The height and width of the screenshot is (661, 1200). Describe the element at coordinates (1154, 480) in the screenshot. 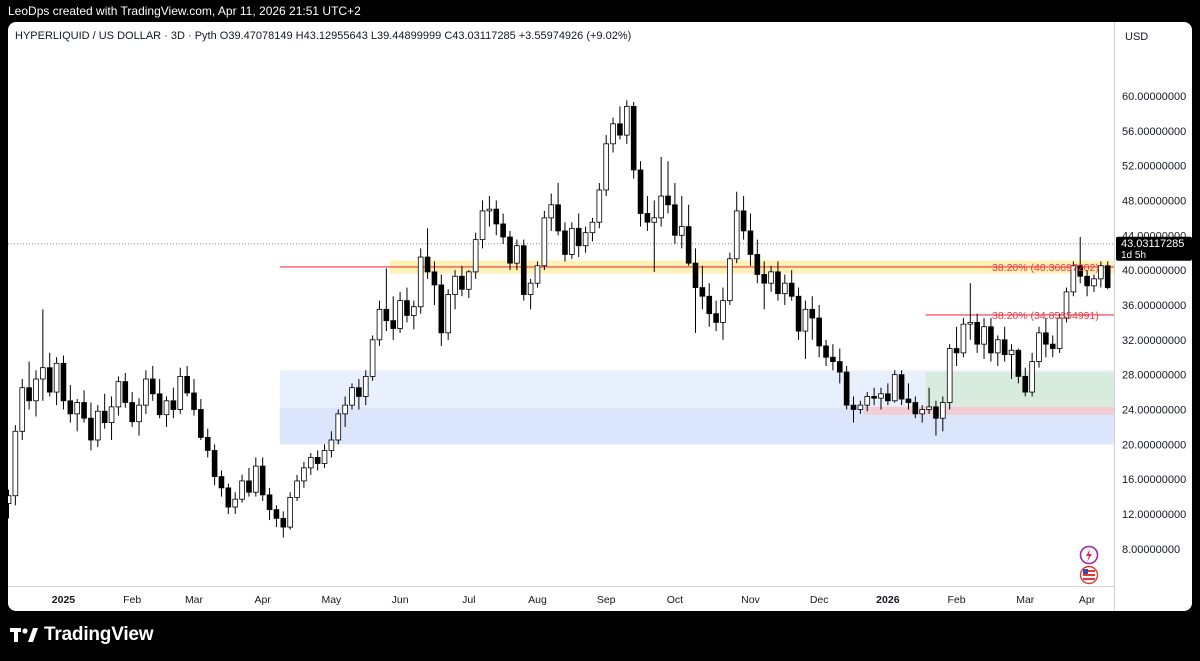

I see `y-tick-label: 16.00000000` at that location.